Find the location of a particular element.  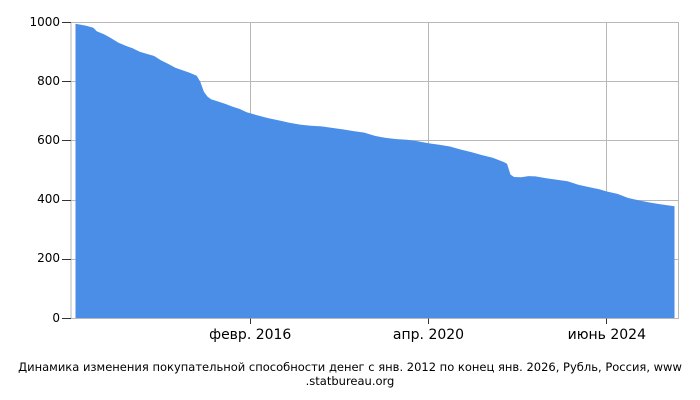

chart-title-line-2: .statbureau.org is located at coordinates (350, 380).